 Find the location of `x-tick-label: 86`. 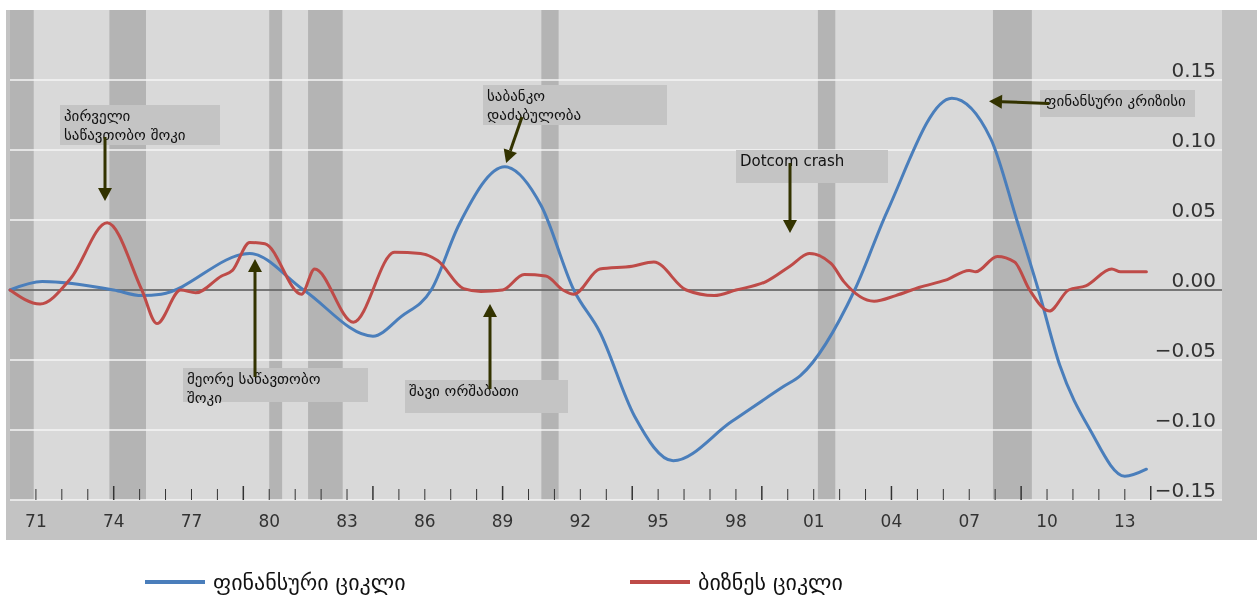

x-tick-label: 86 is located at coordinates (424, 521).